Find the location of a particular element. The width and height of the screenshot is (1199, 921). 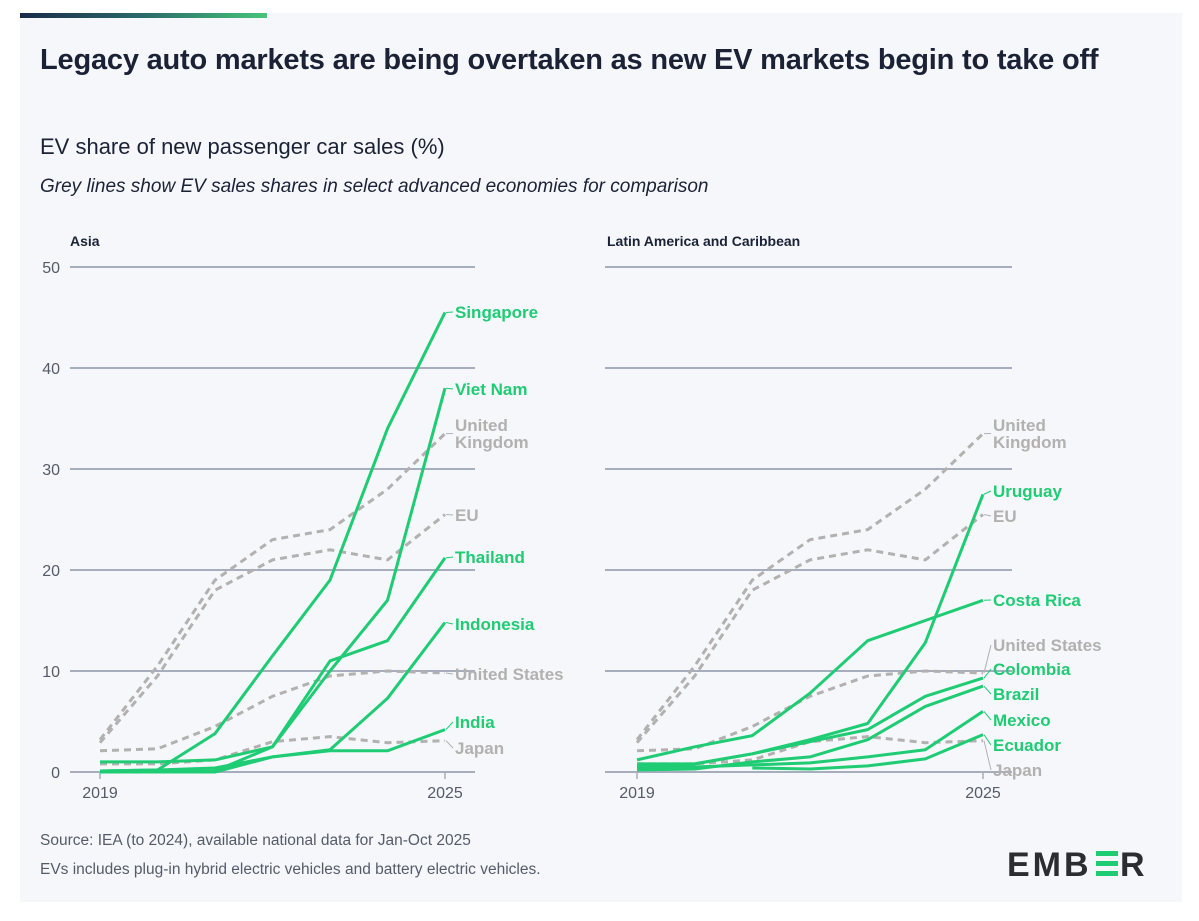

y-tick-label: 0 is located at coordinates (55, 773).